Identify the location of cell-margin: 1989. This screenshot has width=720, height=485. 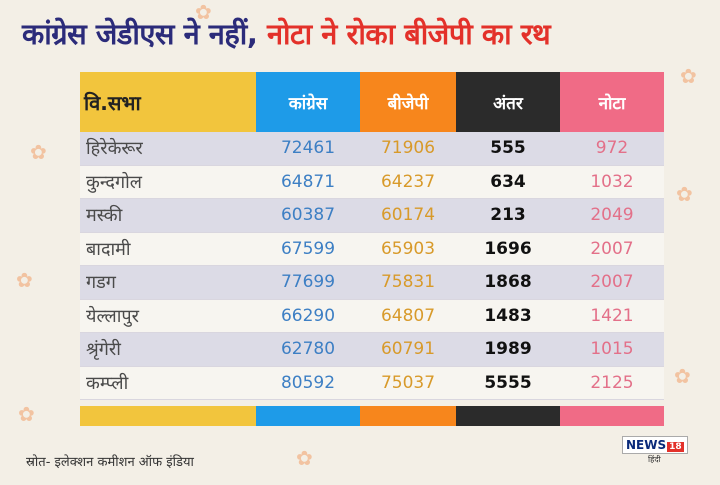
(508, 349).